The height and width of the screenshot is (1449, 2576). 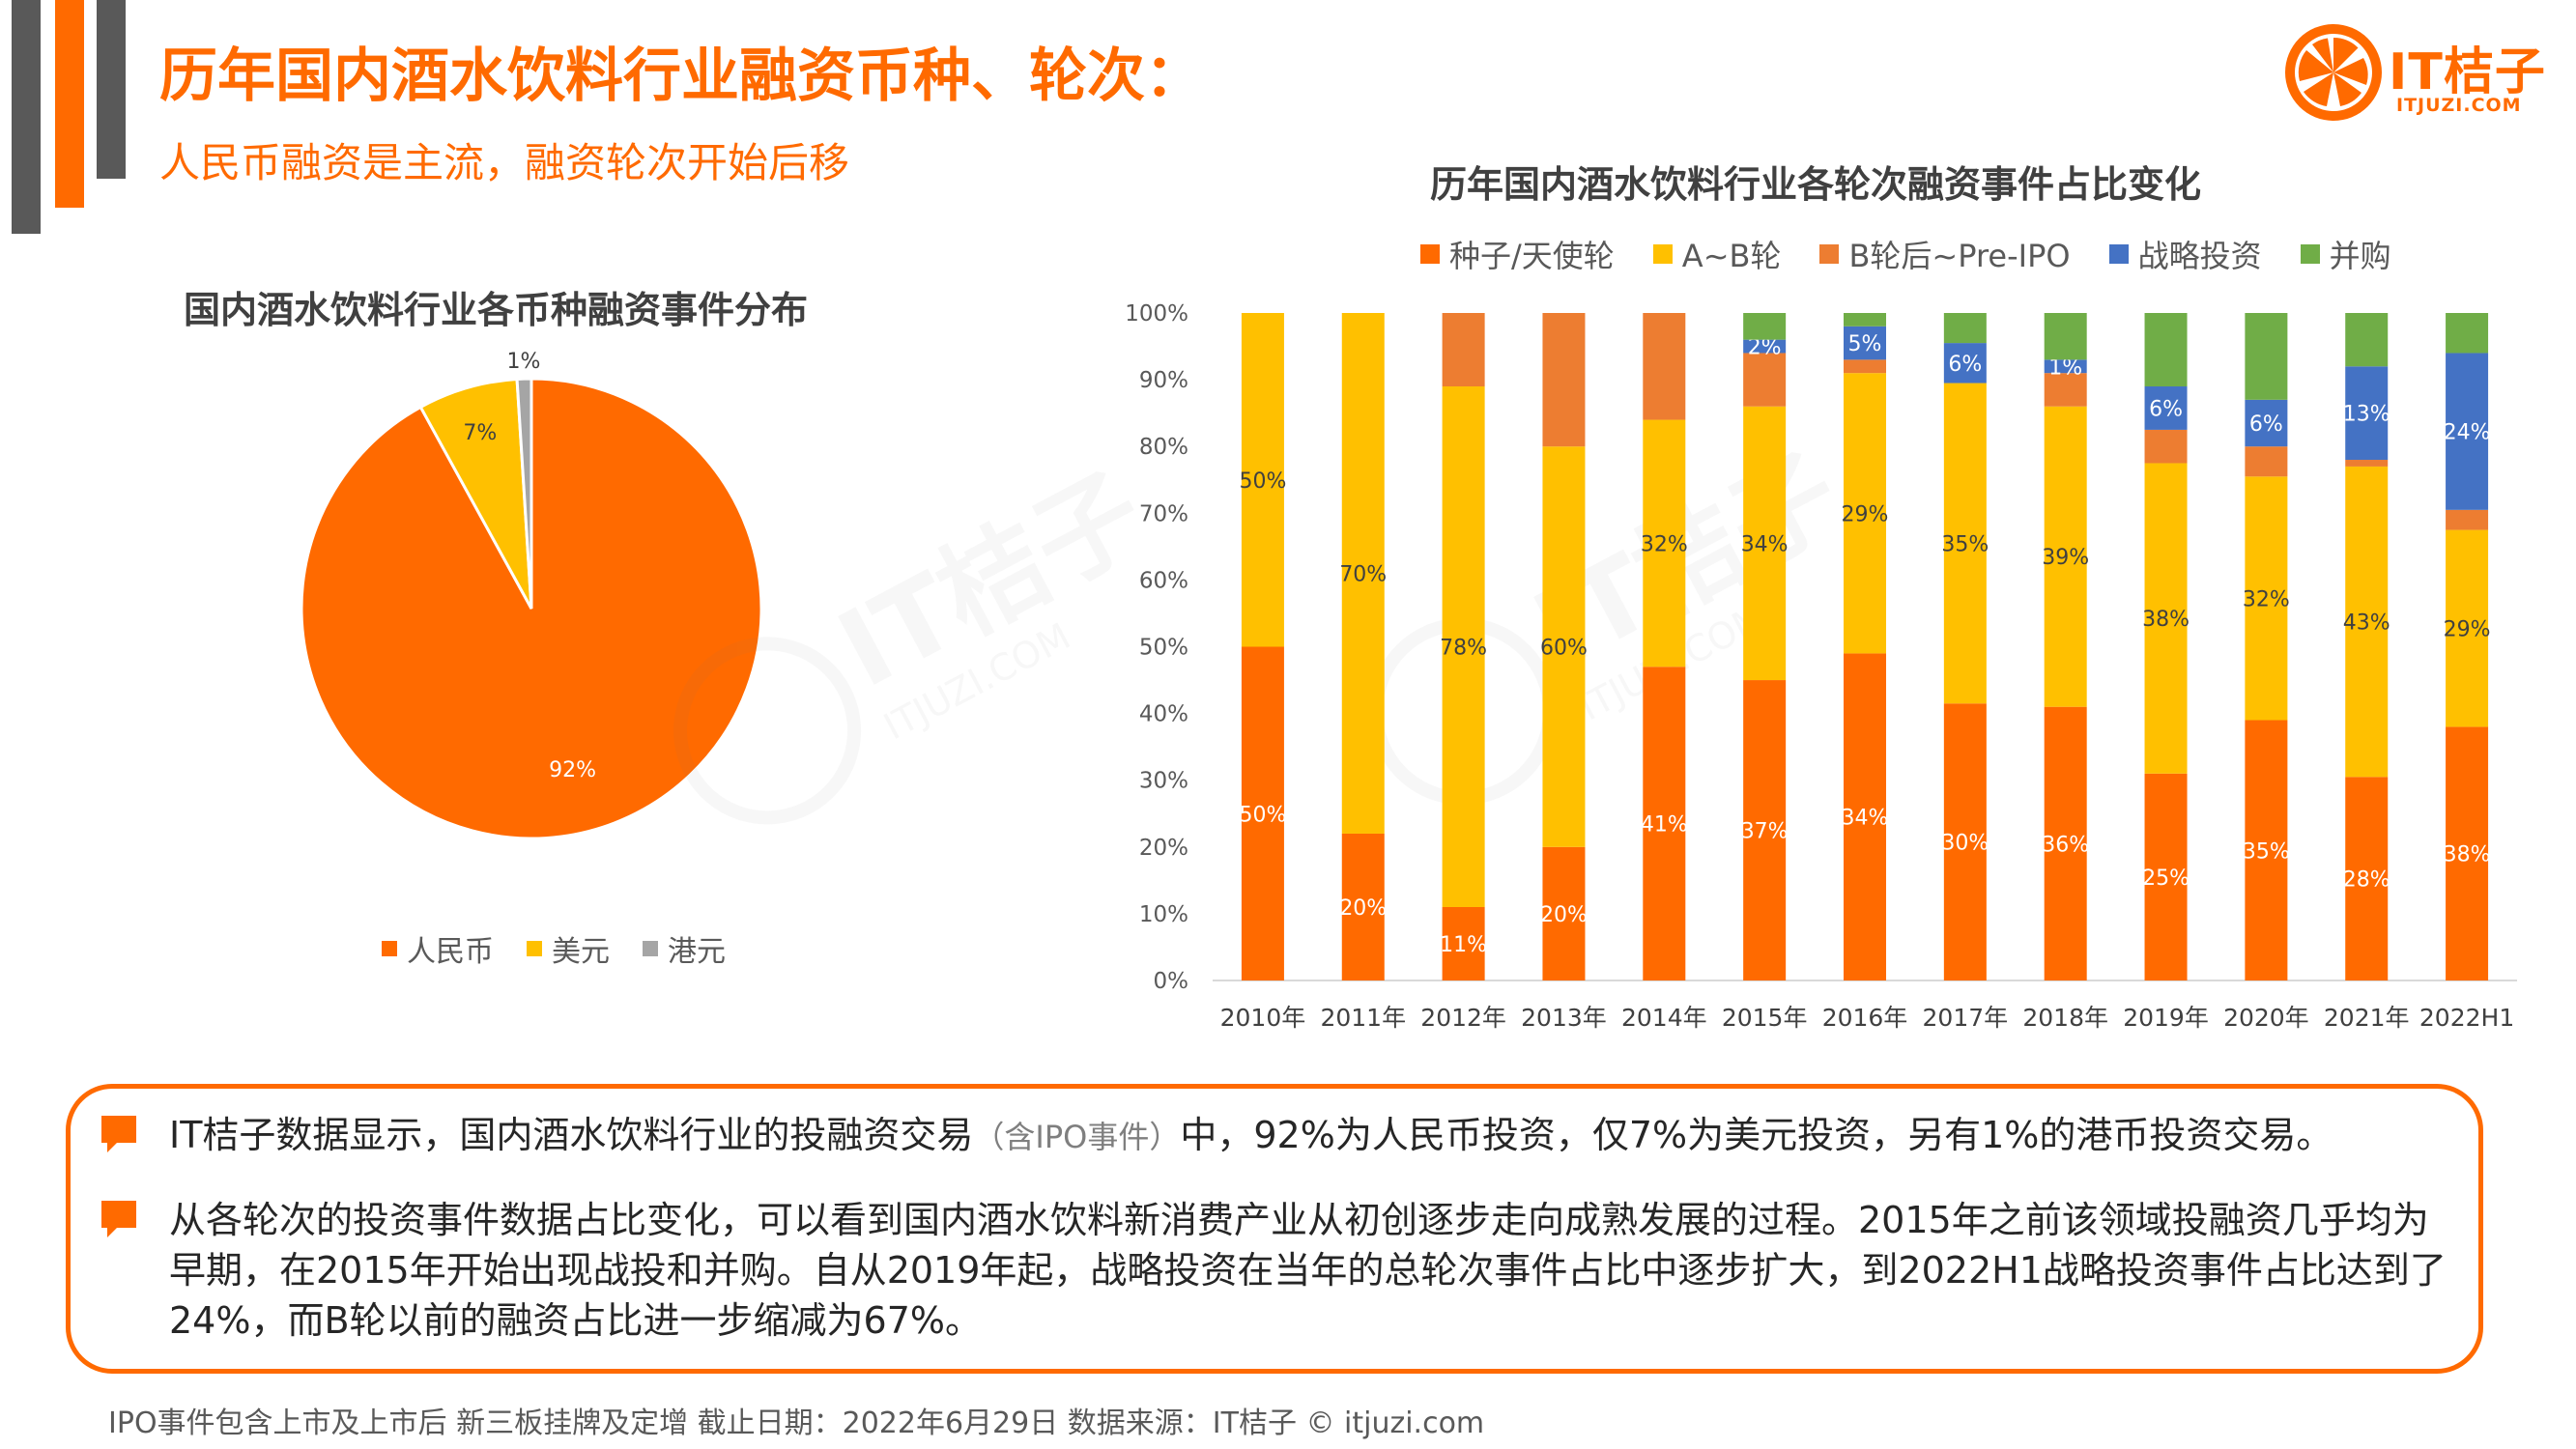 What do you see at coordinates (1732, 256) in the screenshot?
I see `legend-label: A~B轮` at bounding box center [1732, 256].